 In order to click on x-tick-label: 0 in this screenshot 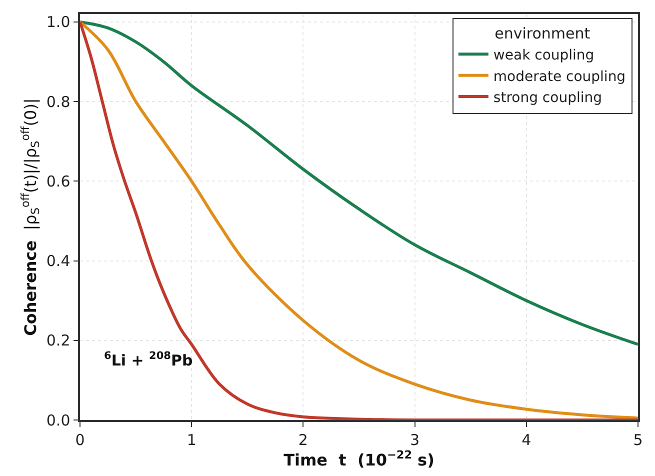, I will do `click(80, 439)`.